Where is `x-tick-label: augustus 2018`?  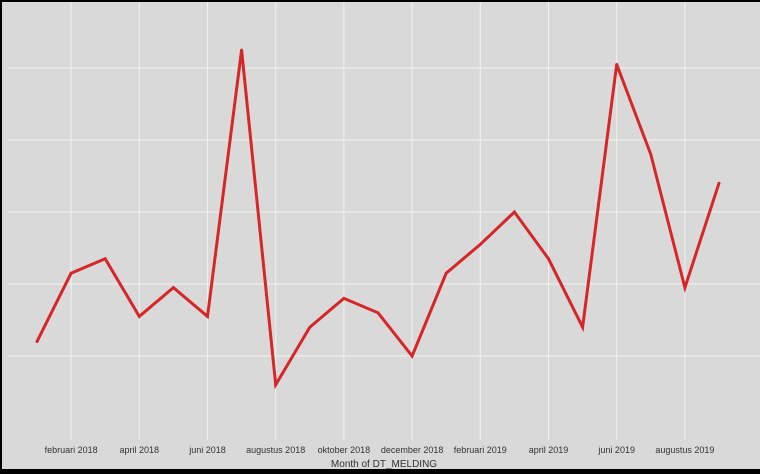 x-tick-label: augustus 2018 is located at coordinates (275, 450).